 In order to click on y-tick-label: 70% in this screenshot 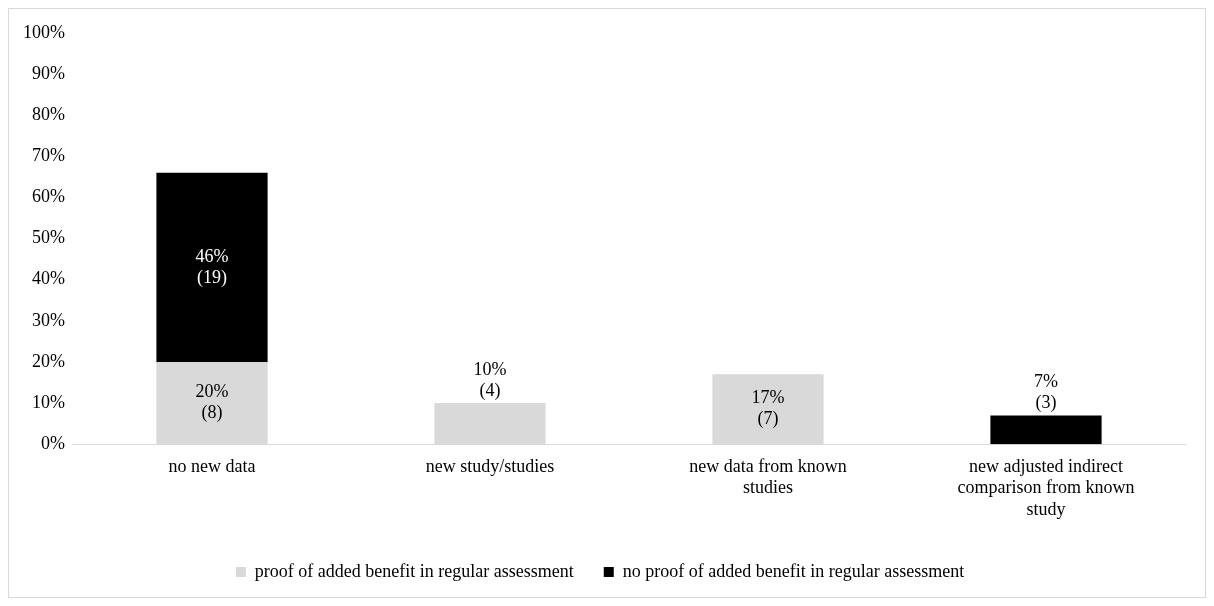, I will do `click(48, 155)`.